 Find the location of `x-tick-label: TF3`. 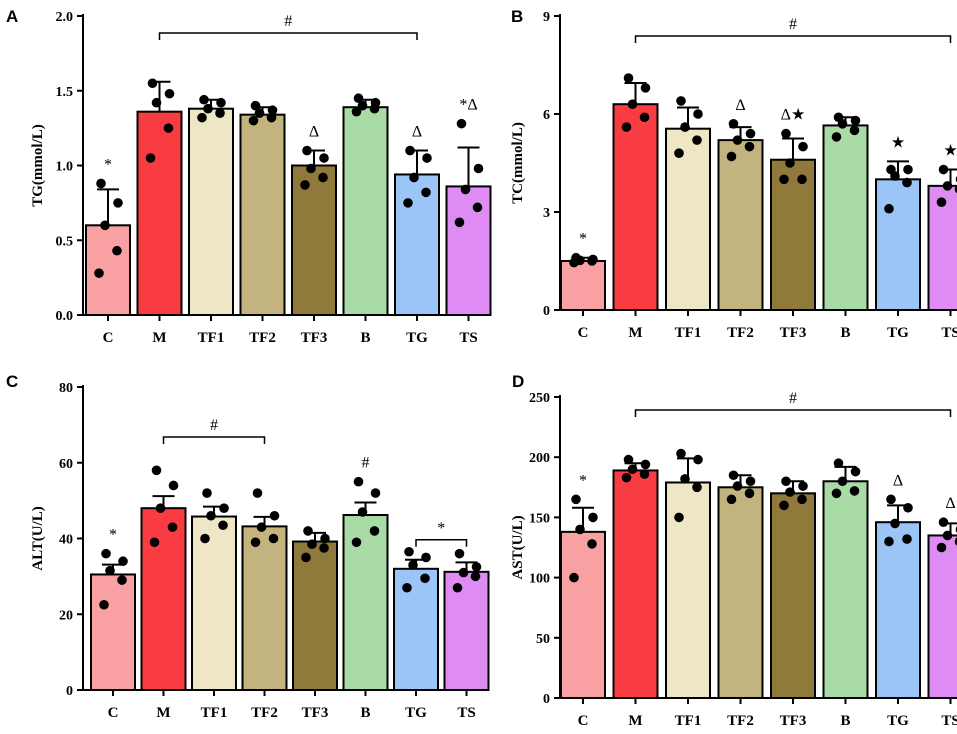

x-tick-label: TF3 is located at coordinates (793, 721).